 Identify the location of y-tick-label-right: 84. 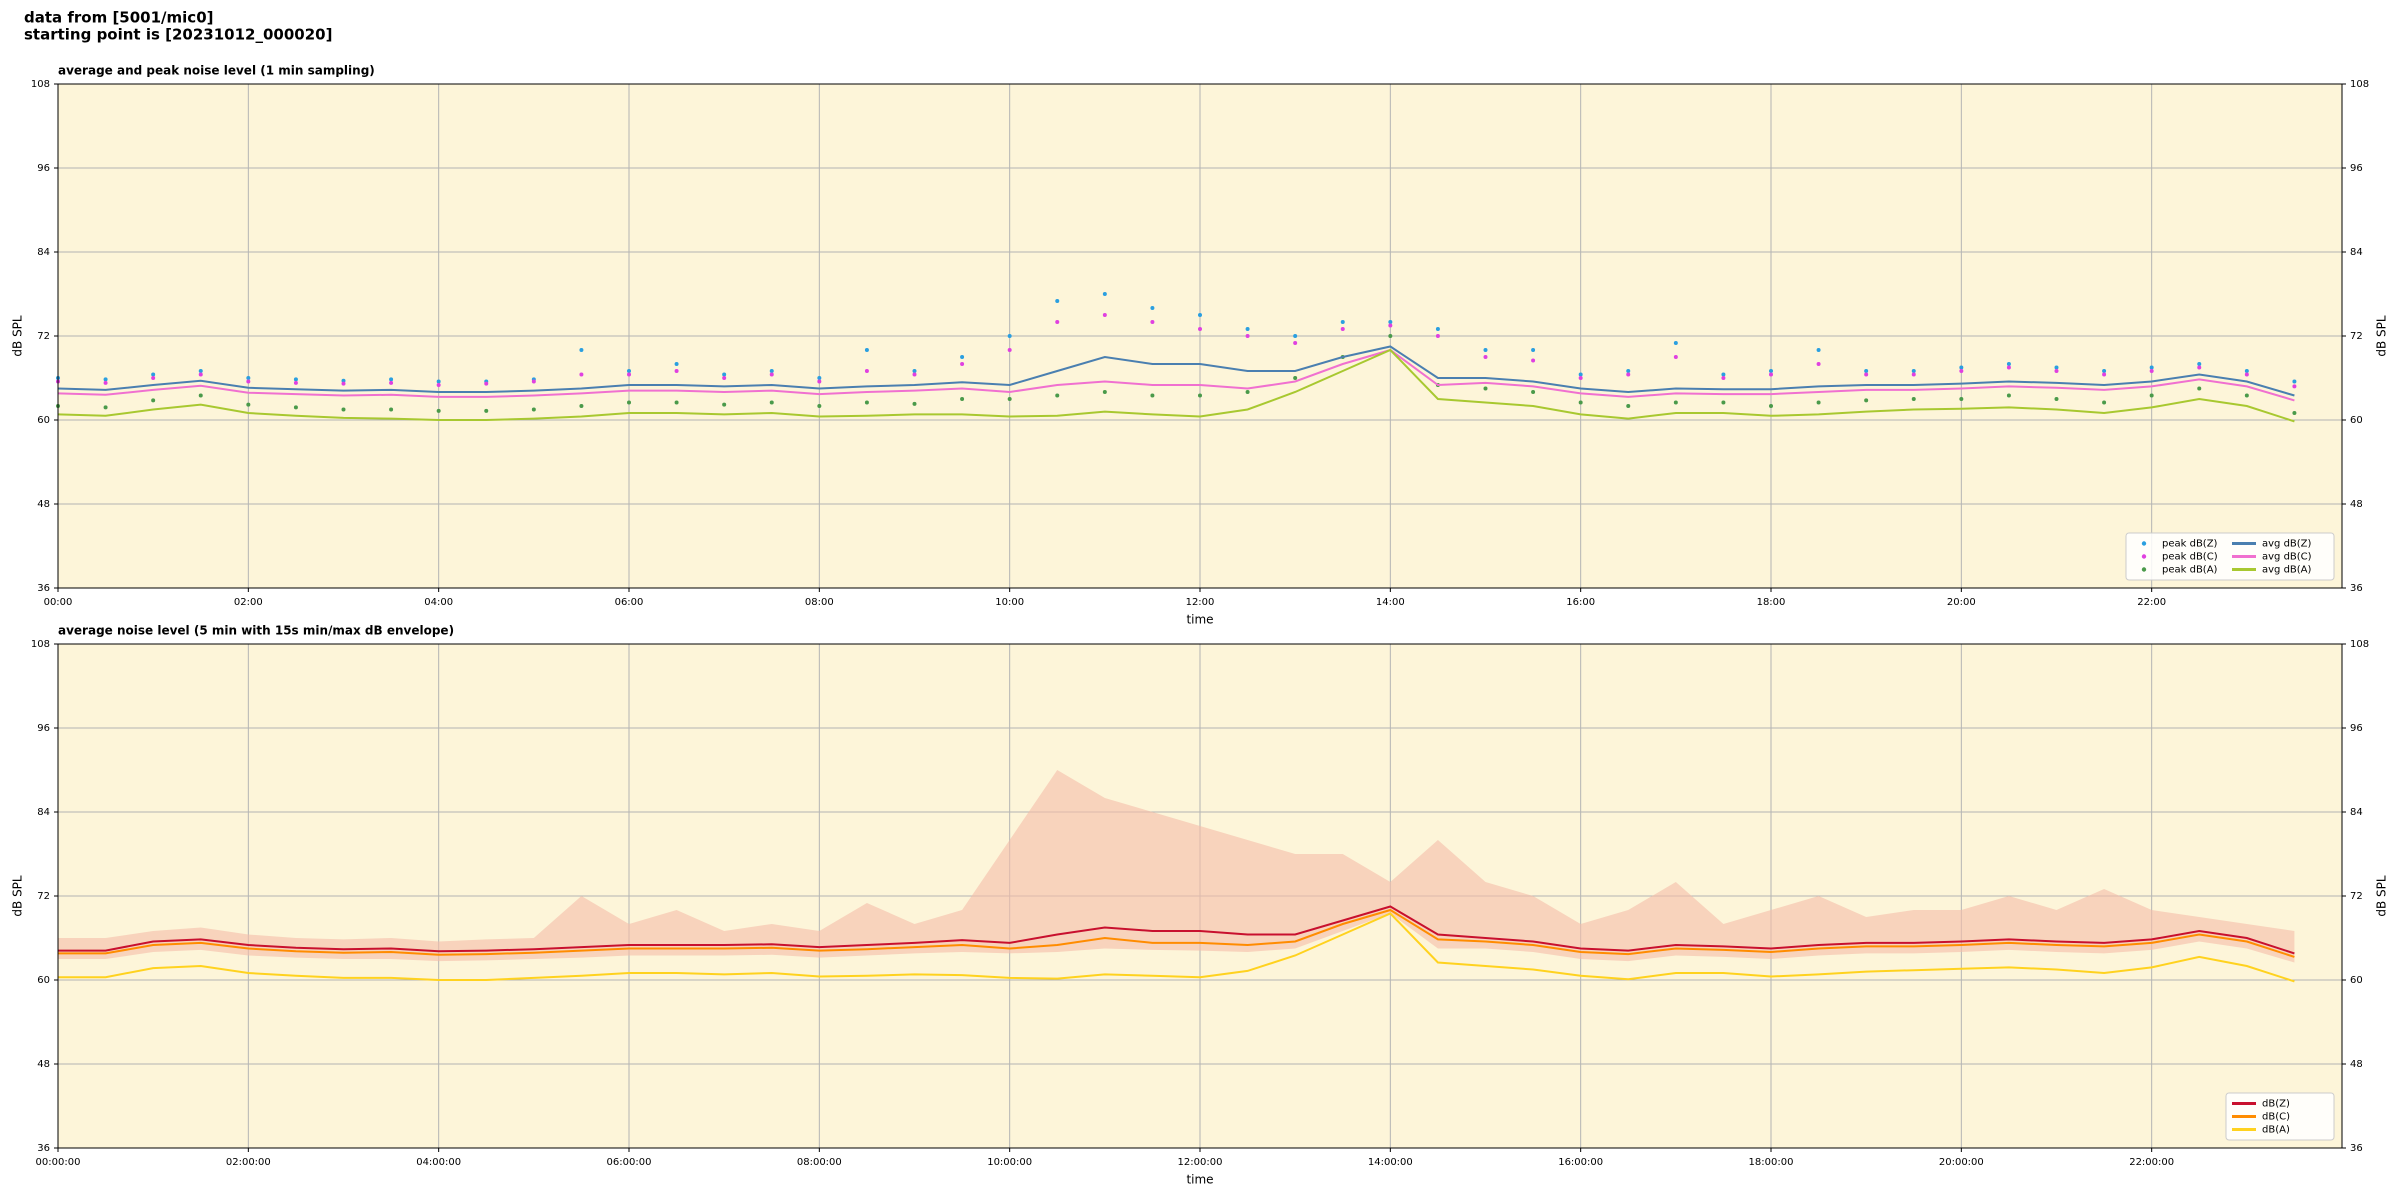
(2356, 252).